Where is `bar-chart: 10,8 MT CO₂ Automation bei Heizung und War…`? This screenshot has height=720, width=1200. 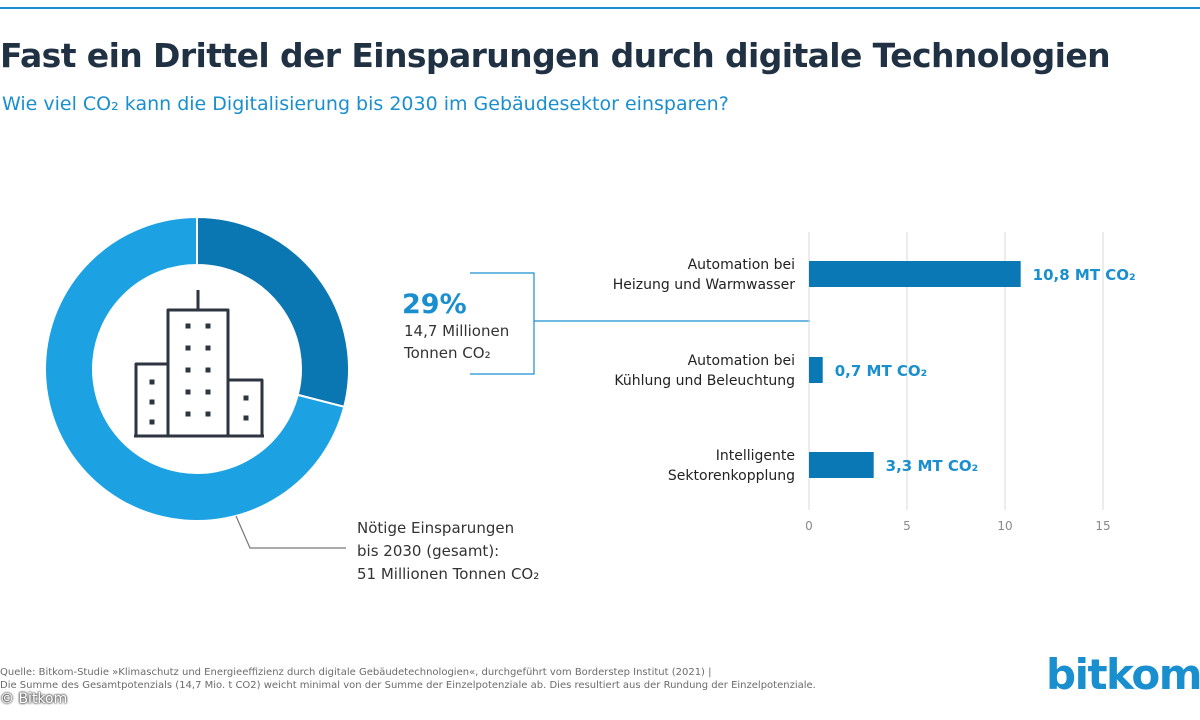
bar-chart: 10,8 MT CO₂ Automation bei Heizung und War… is located at coordinates (874, 370).